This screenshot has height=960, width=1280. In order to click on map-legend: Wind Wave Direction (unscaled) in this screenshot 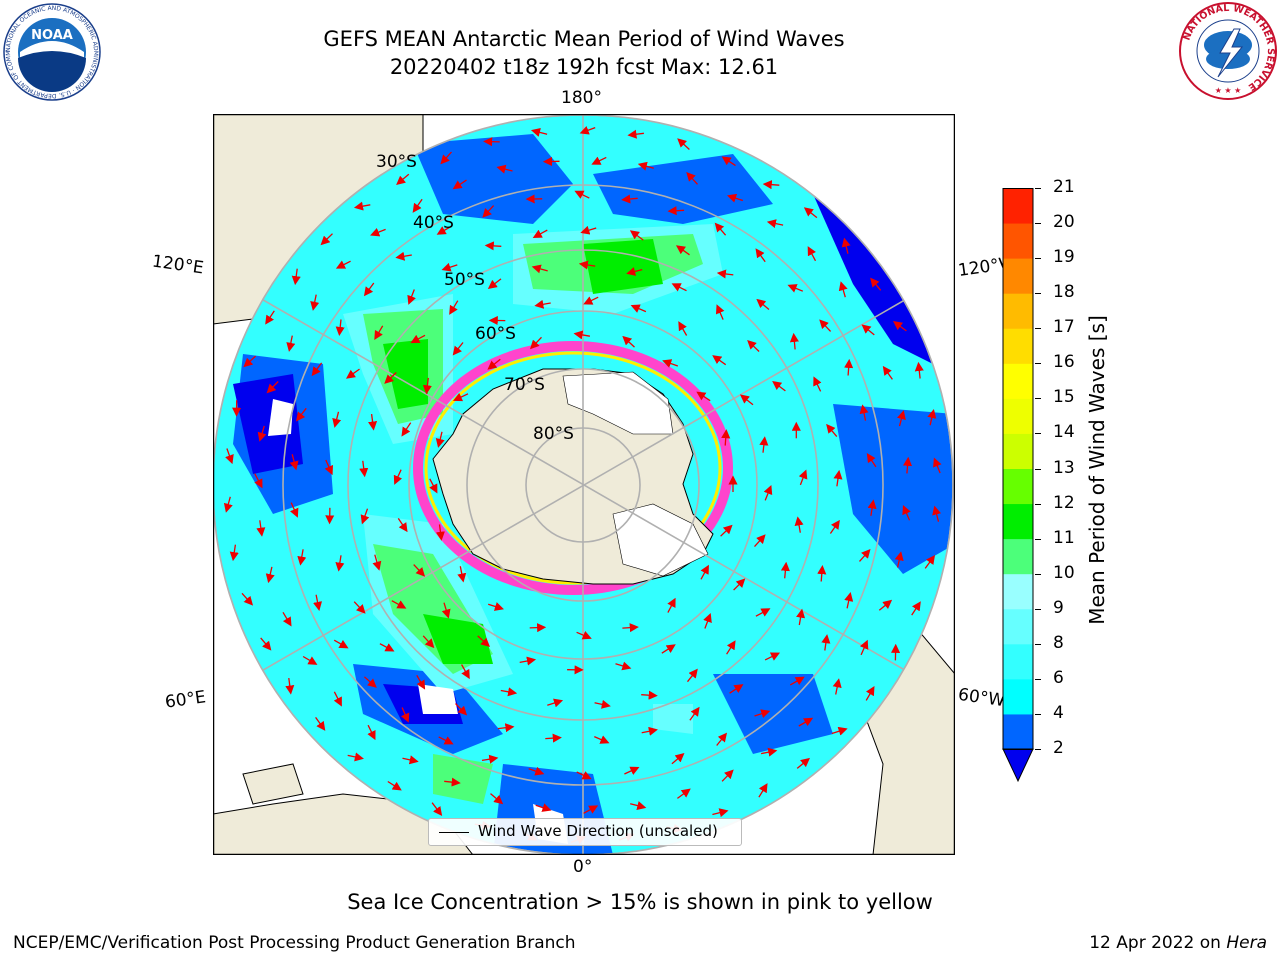, I will do `click(585, 832)`.